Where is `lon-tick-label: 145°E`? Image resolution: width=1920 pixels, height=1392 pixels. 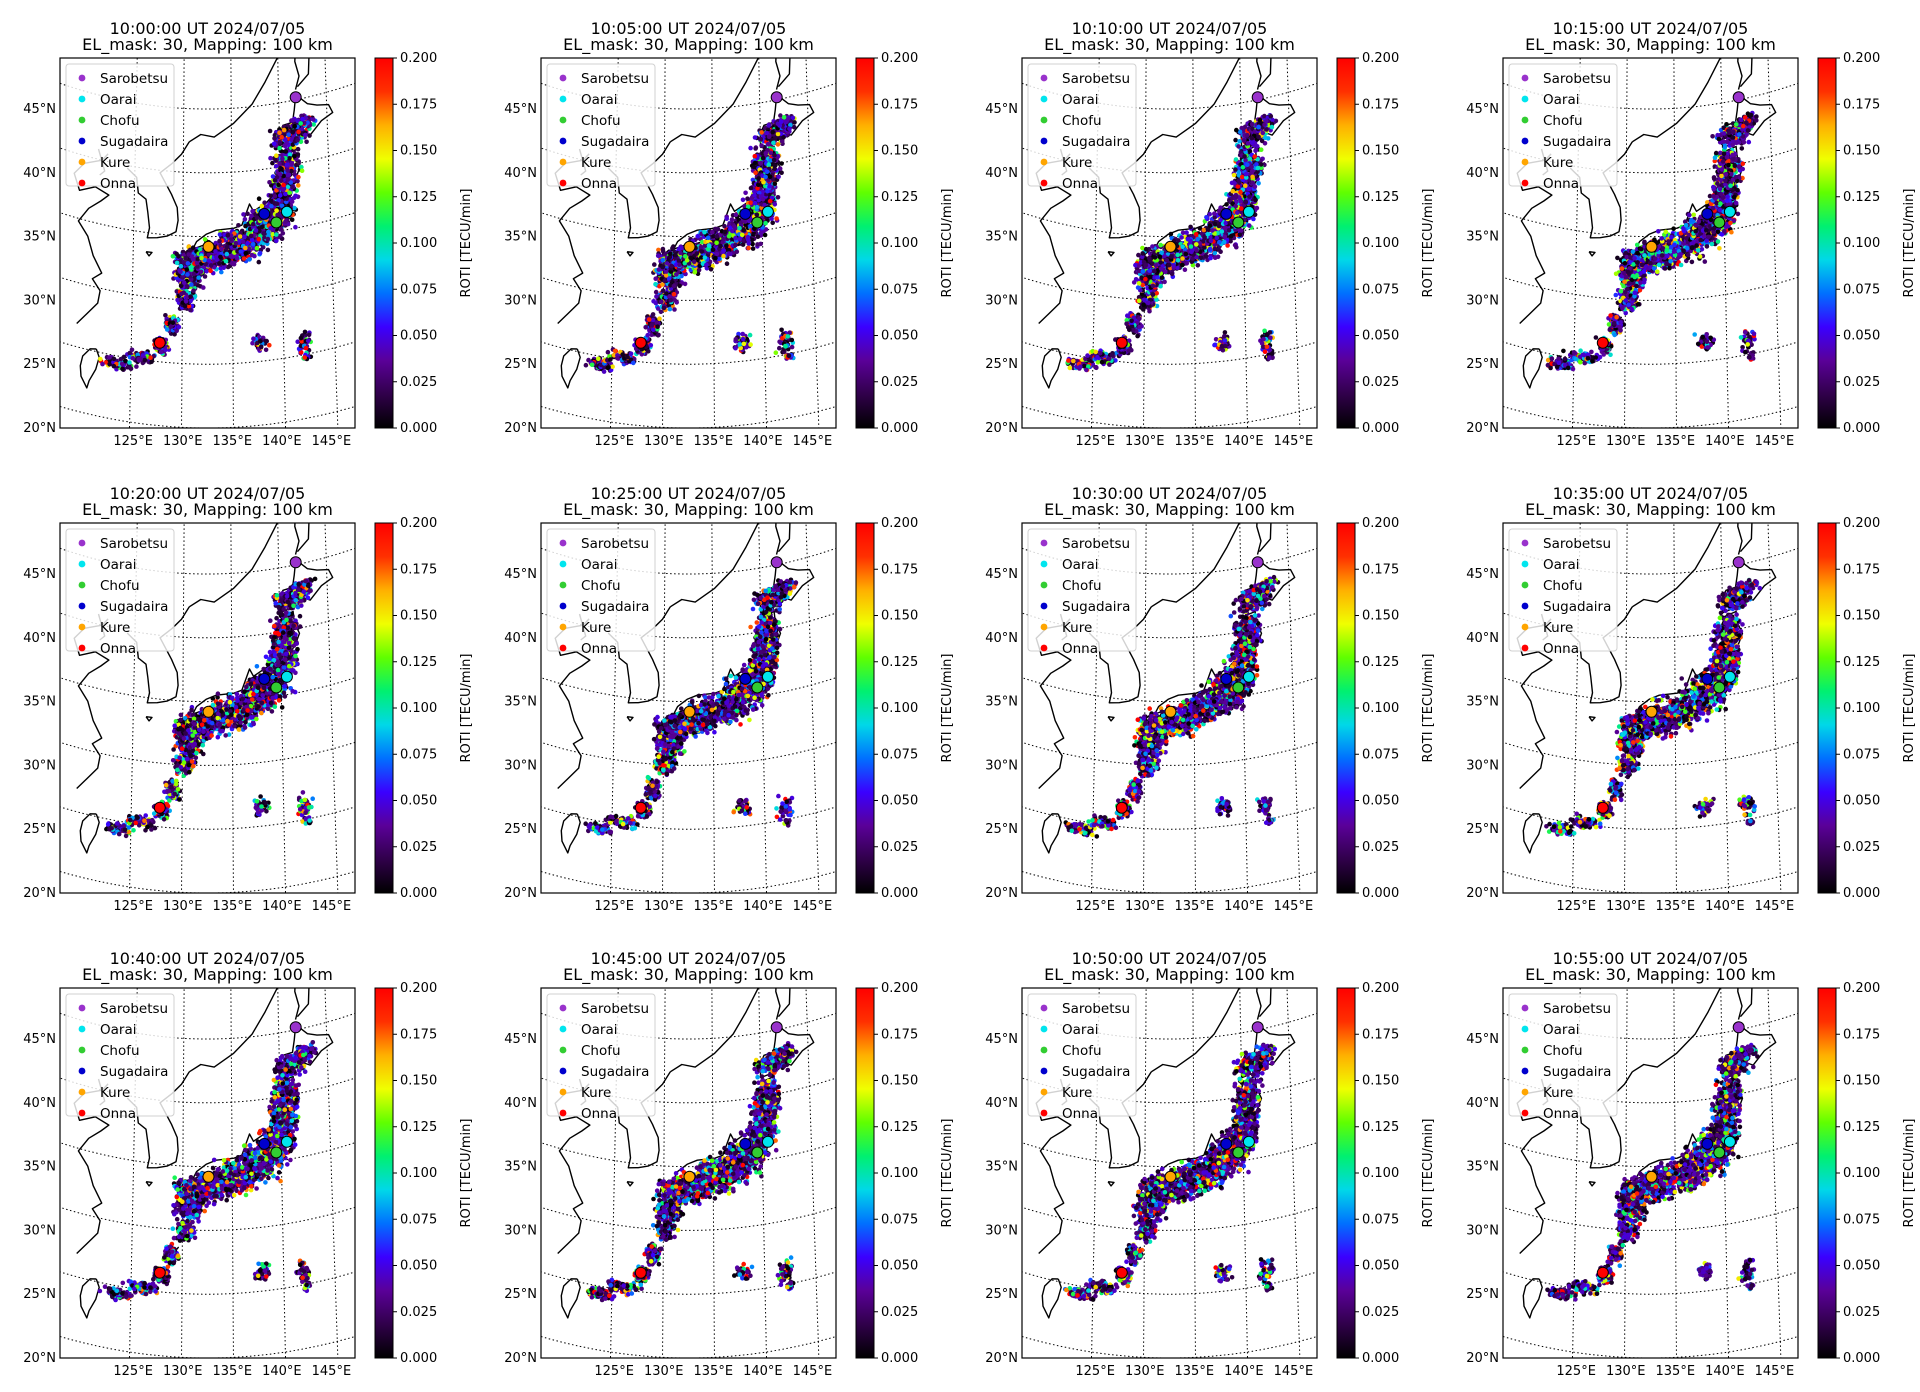 lon-tick-label: 145°E is located at coordinates (332, 441).